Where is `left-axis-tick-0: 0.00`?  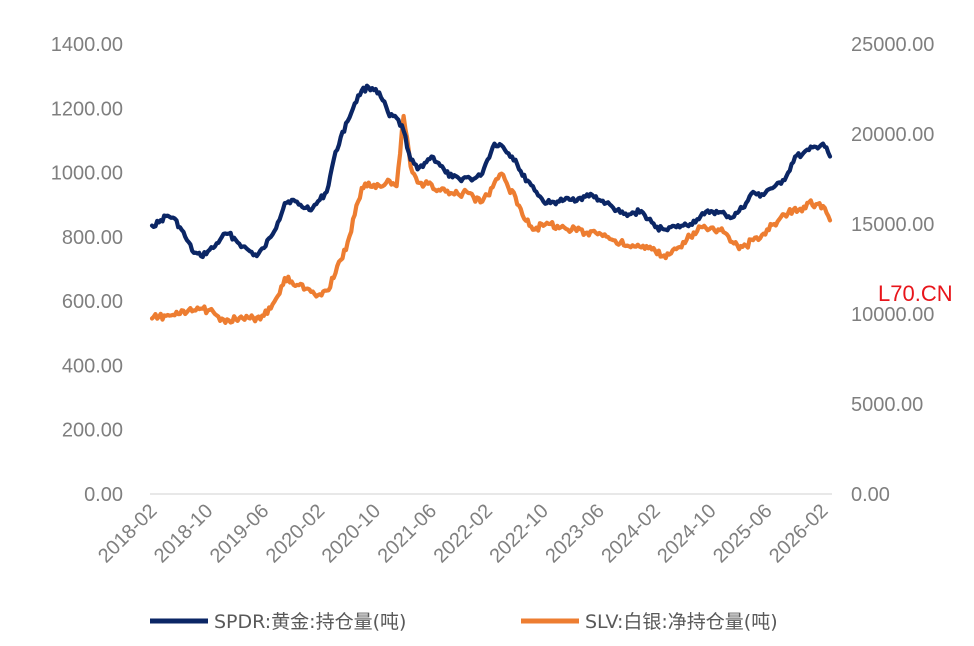 left-axis-tick-0: 0.00 is located at coordinates (103, 495).